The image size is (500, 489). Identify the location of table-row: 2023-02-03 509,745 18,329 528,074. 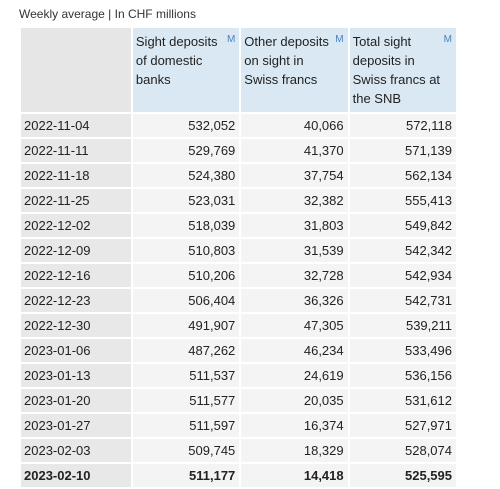
(238, 450).